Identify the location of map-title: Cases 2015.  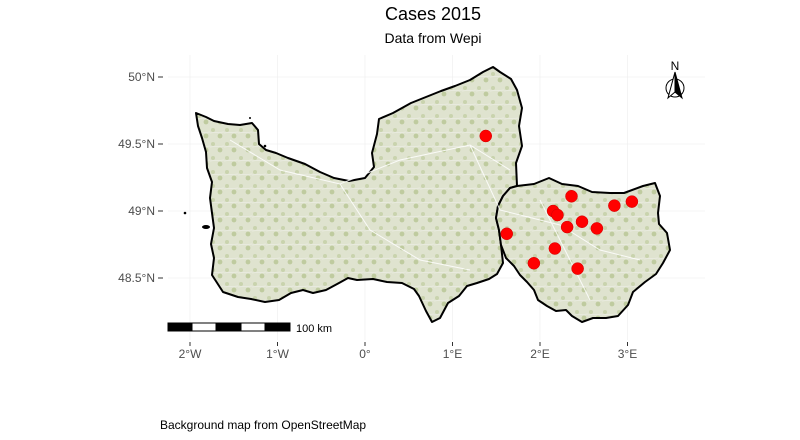
(433, 14).